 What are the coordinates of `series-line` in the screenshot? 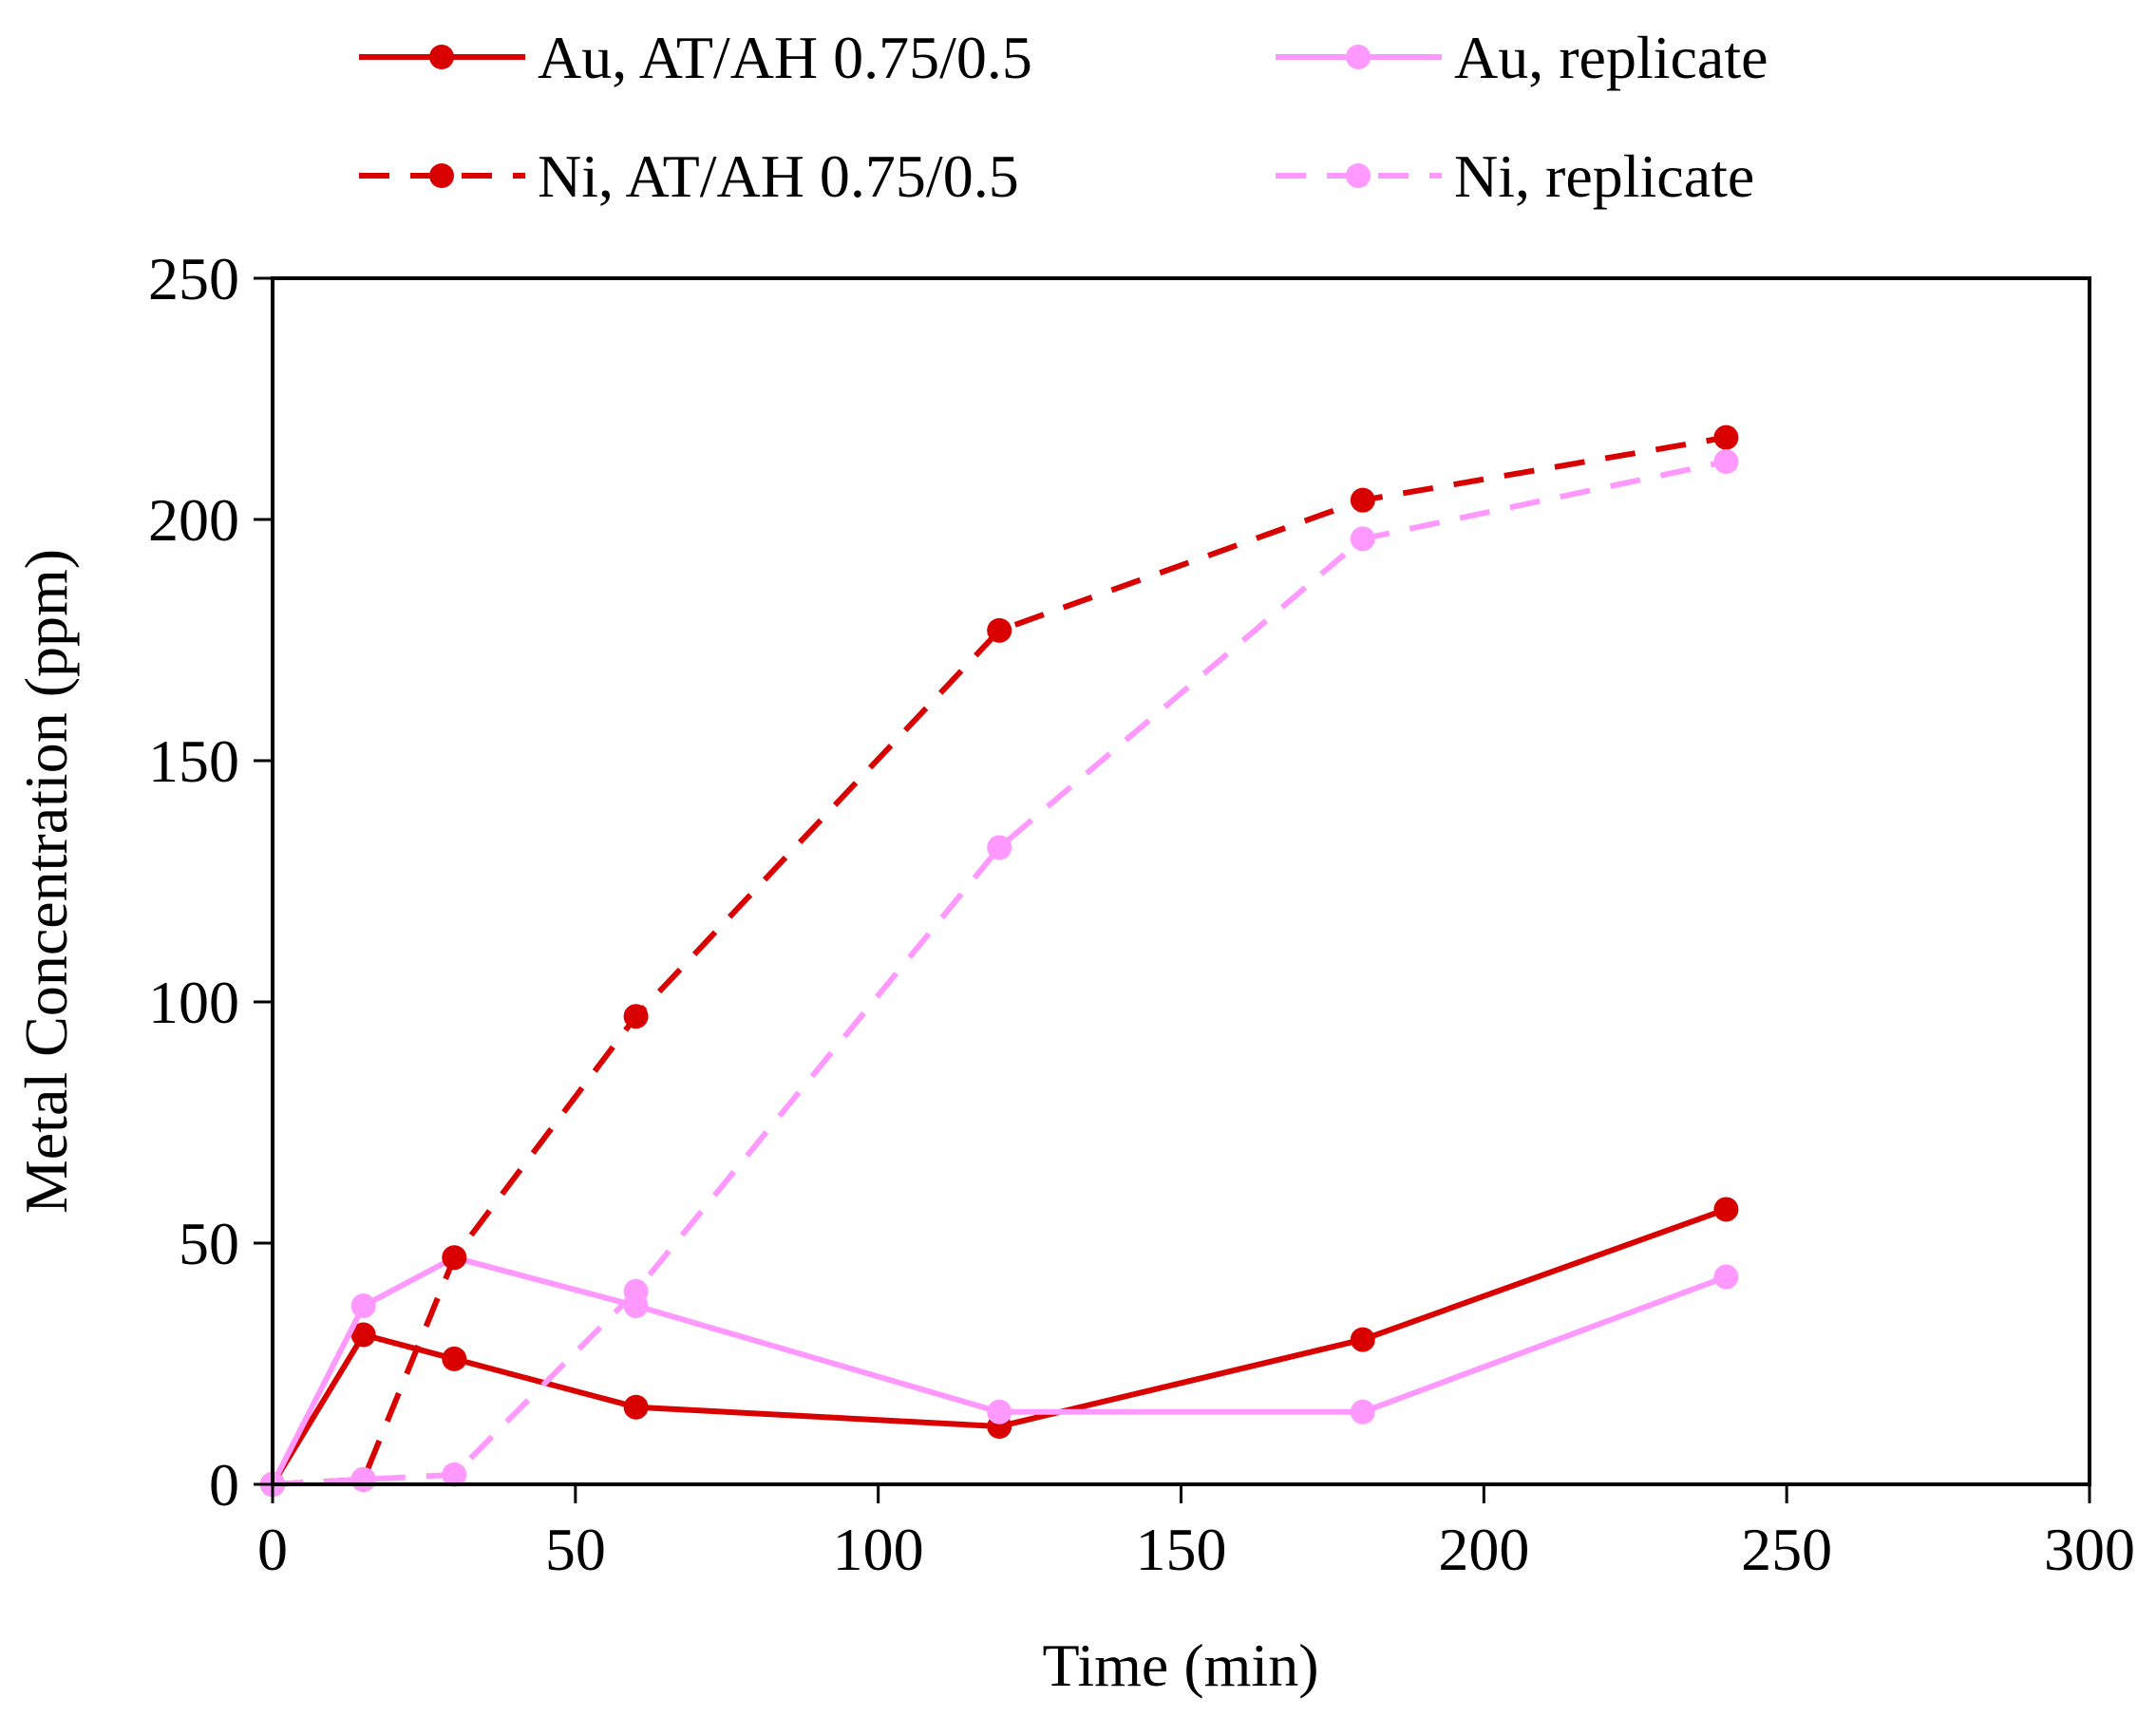 It's located at (999, 1346).